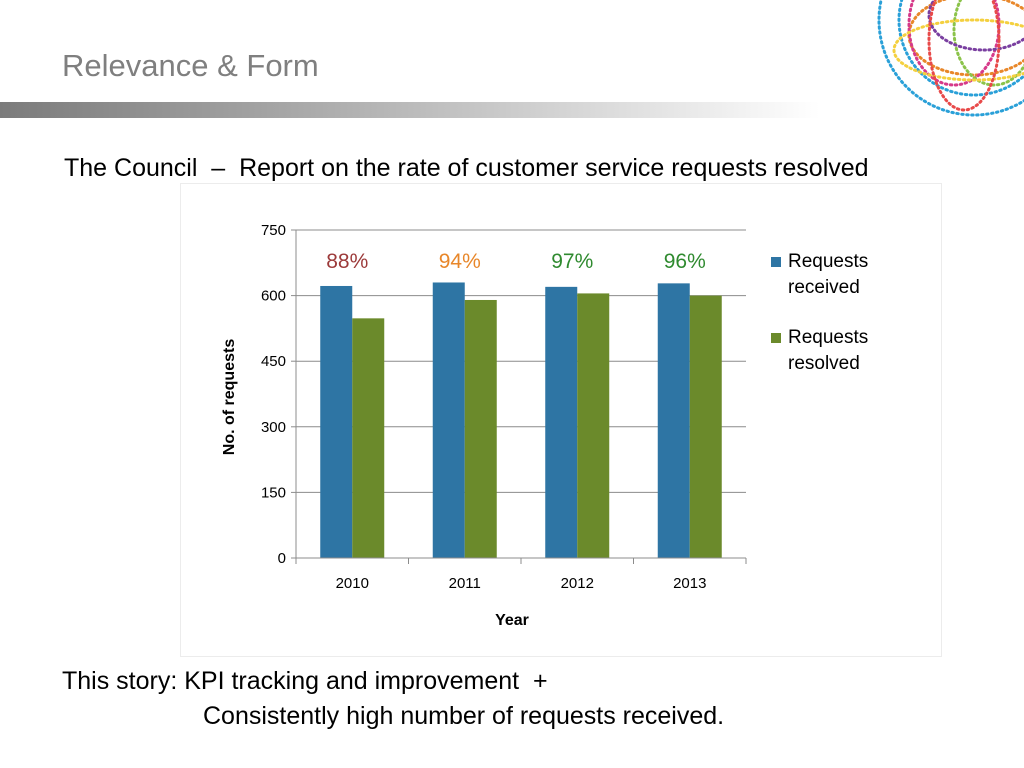  What do you see at coordinates (336, 421) in the screenshot?
I see `bar-received-2010` at bounding box center [336, 421].